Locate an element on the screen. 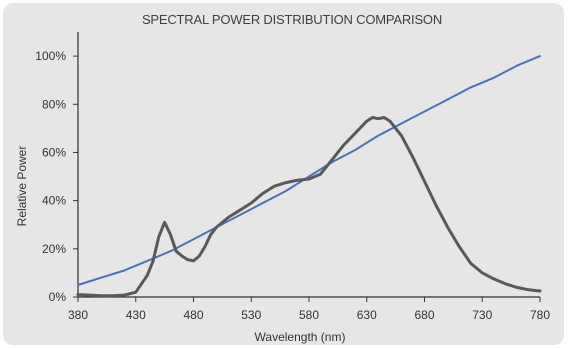  y-tick-label: 80% is located at coordinates (54, 104).